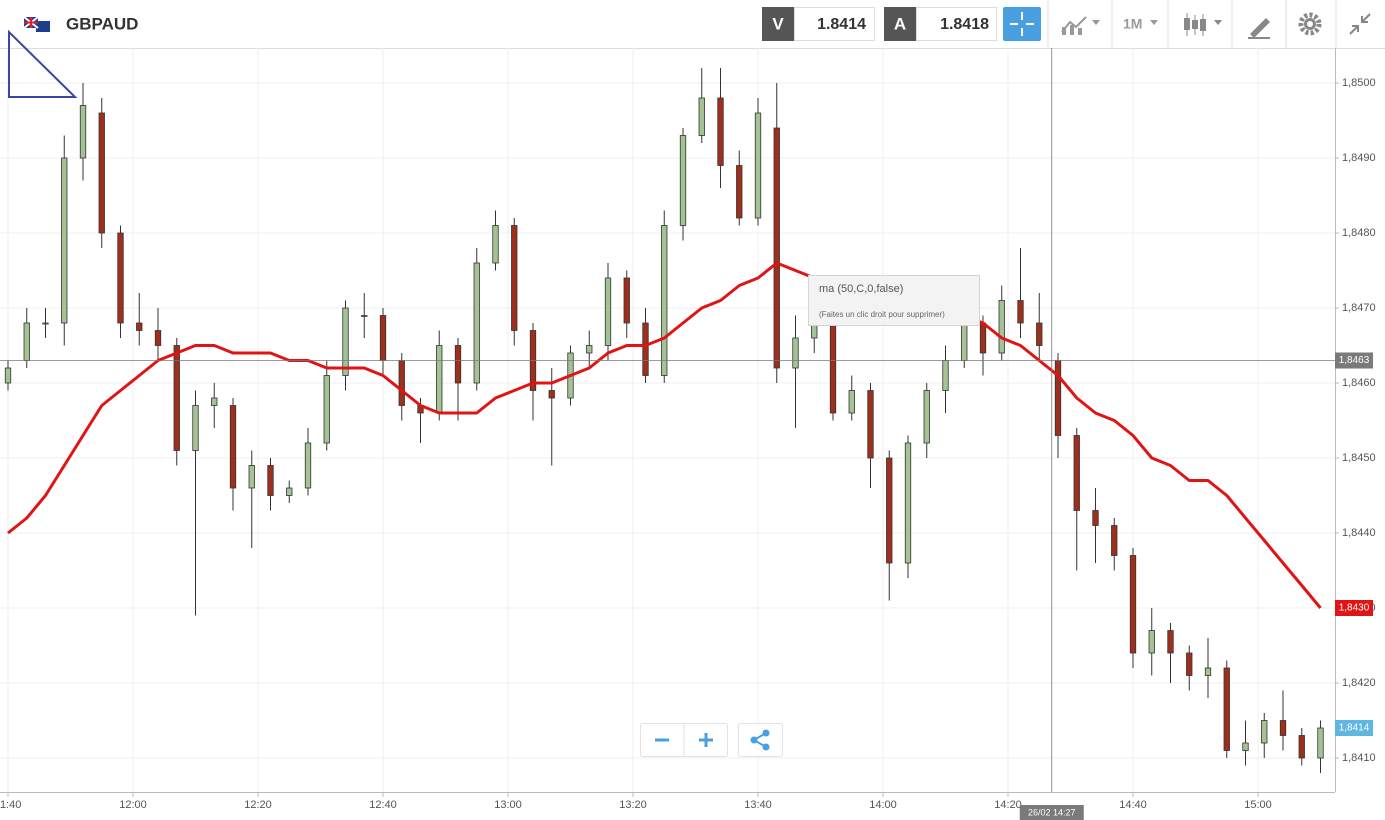 The width and height of the screenshot is (1385, 820). I want to click on tooltip-hint: (Faites un clic droit pour supprimer), so click(882, 314).